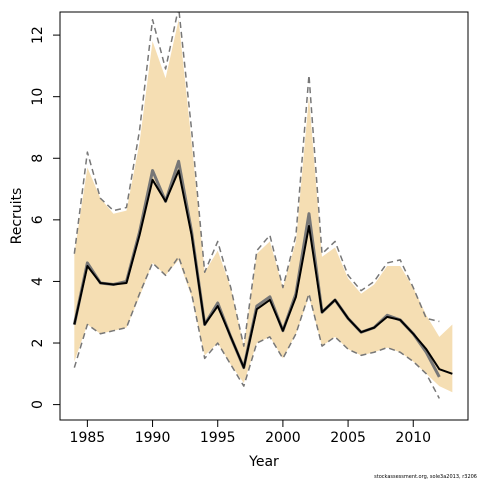  Describe the element at coordinates (263, 462) in the screenshot. I see `x-axis-label: Year` at that location.